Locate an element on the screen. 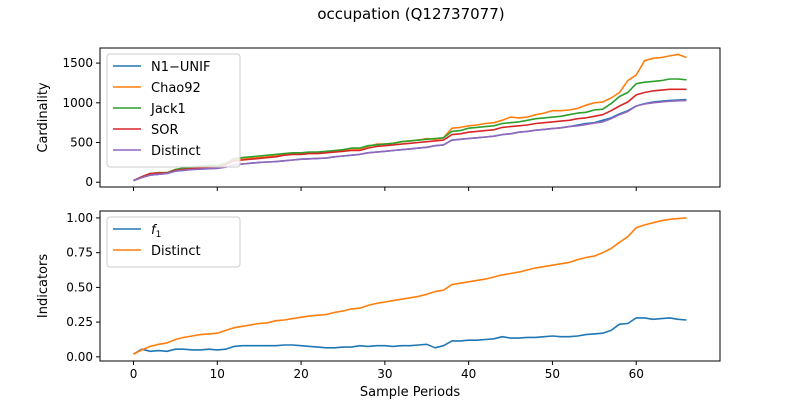 This screenshot has height=400, width=800. y-tick-label: 0.50 is located at coordinates (79, 287).